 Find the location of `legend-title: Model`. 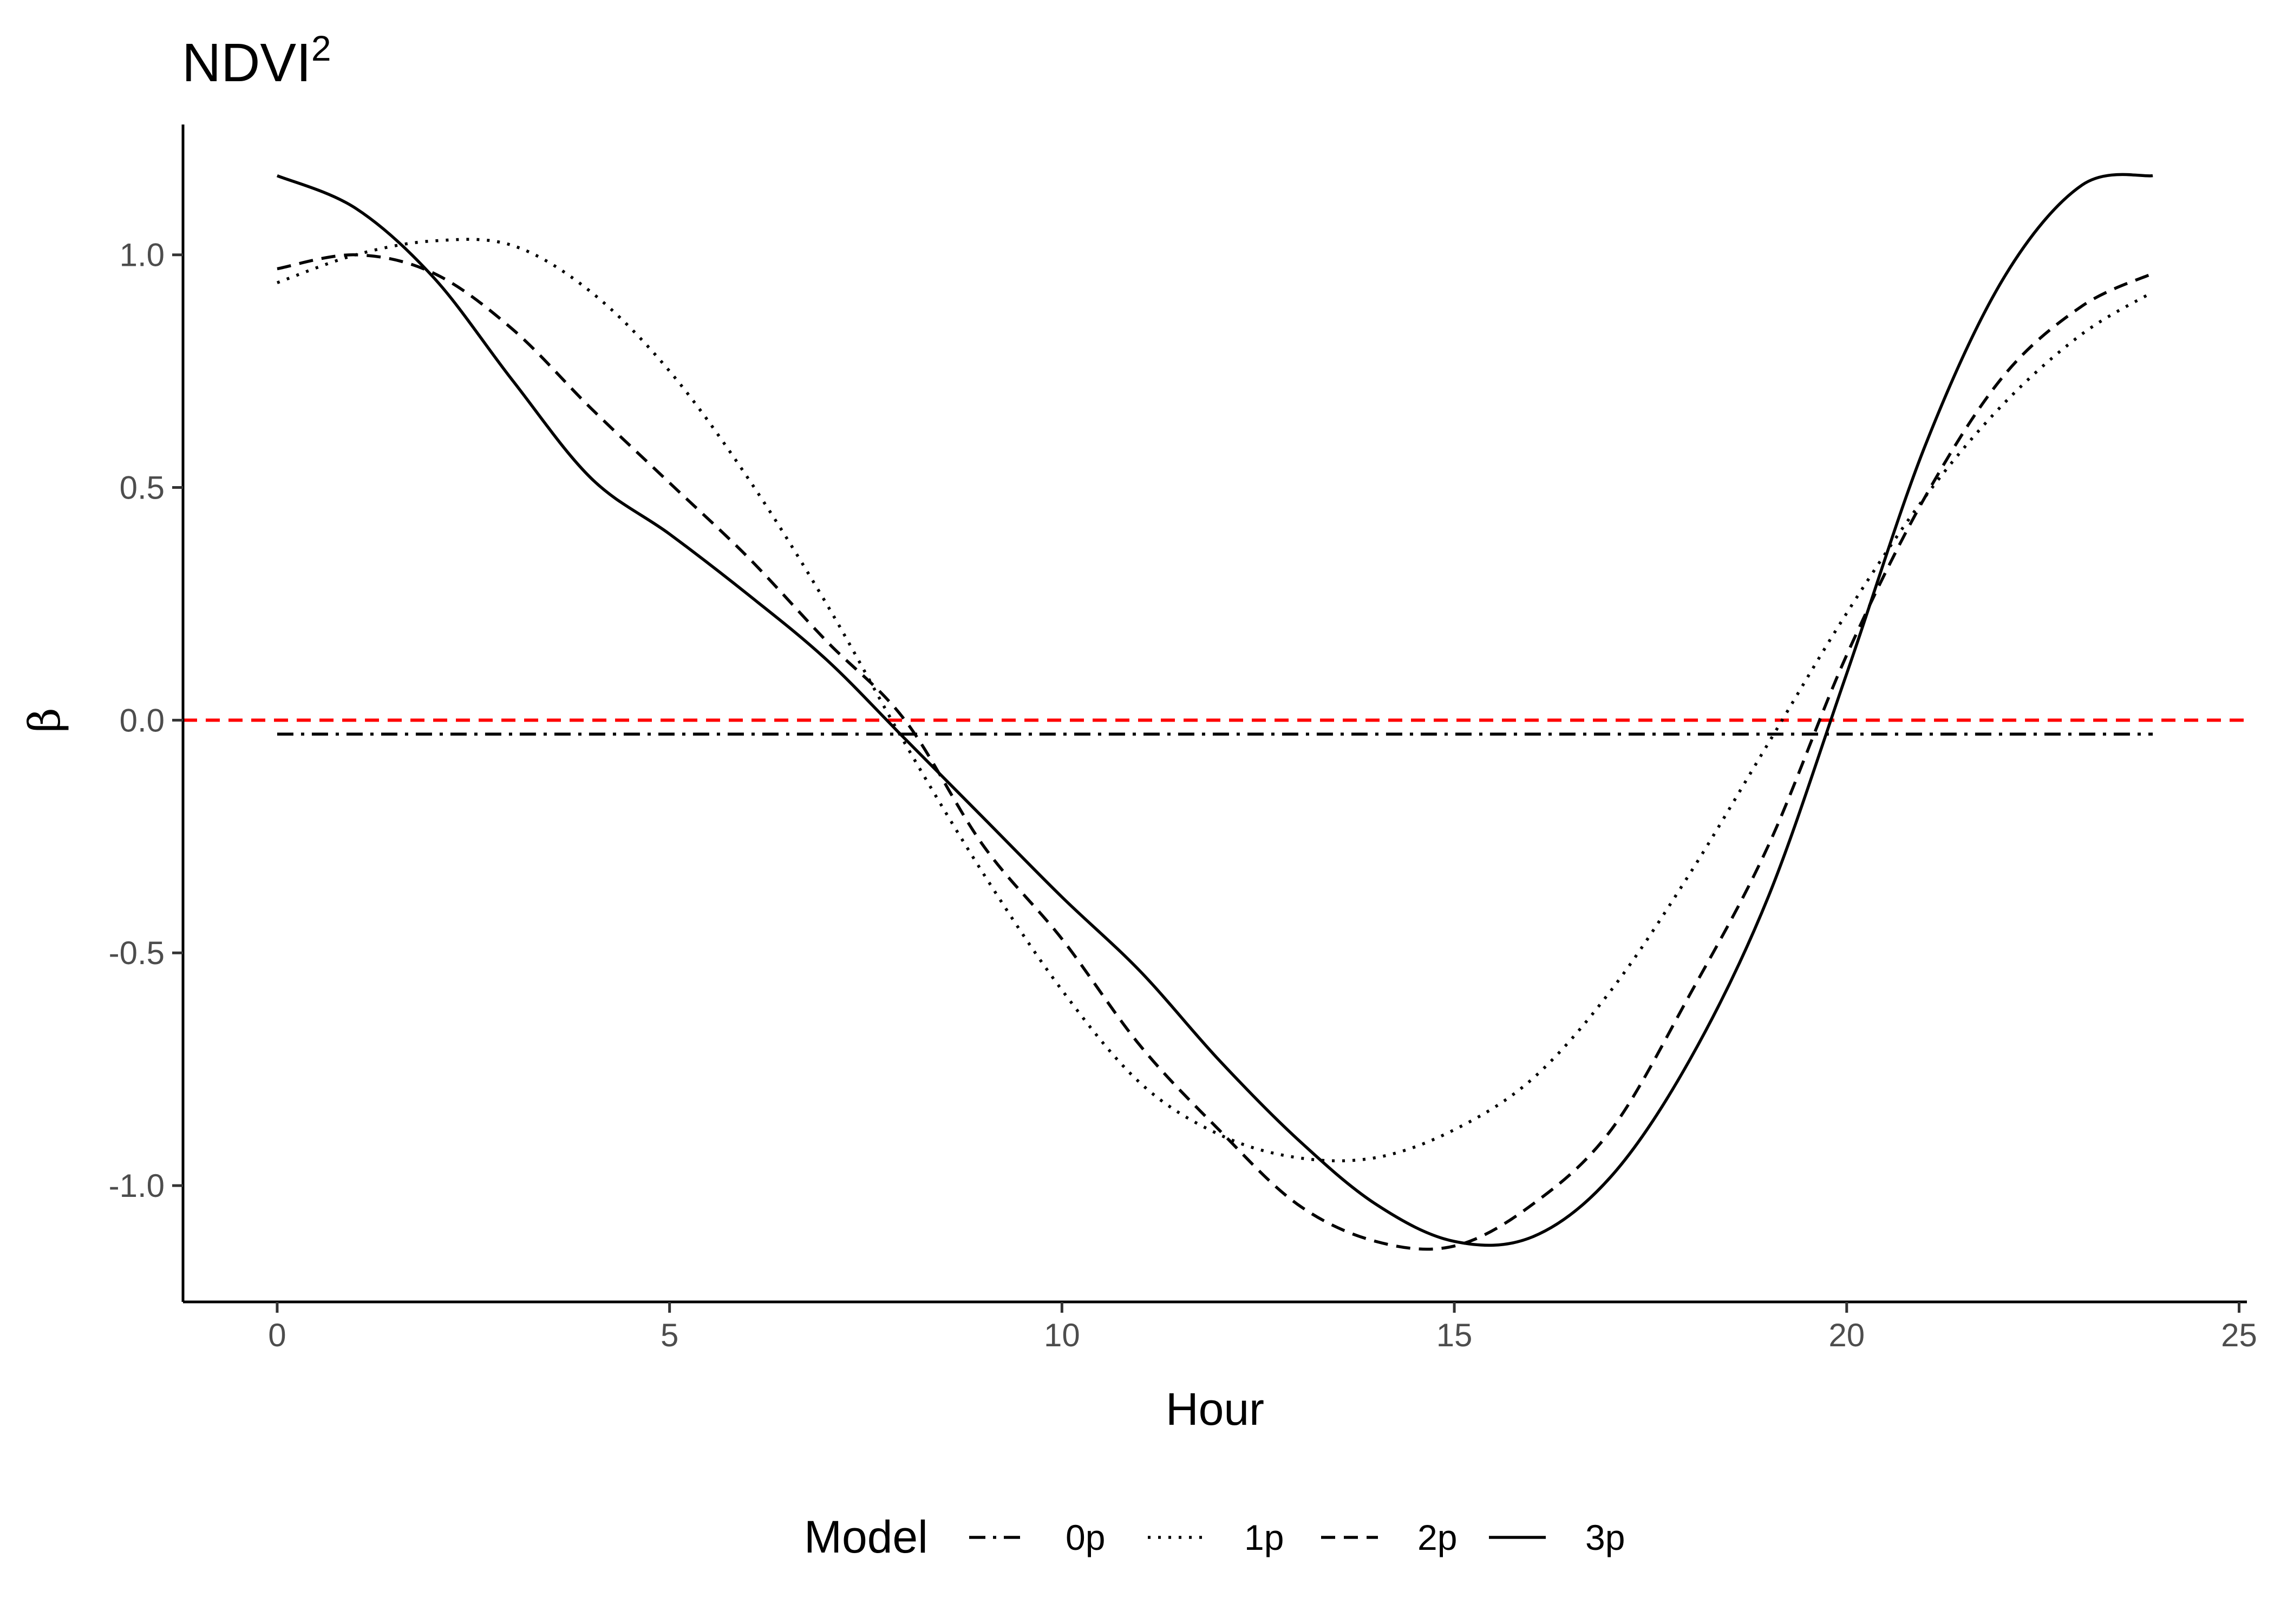

legend-title: Model is located at coordinates (866, 1536).